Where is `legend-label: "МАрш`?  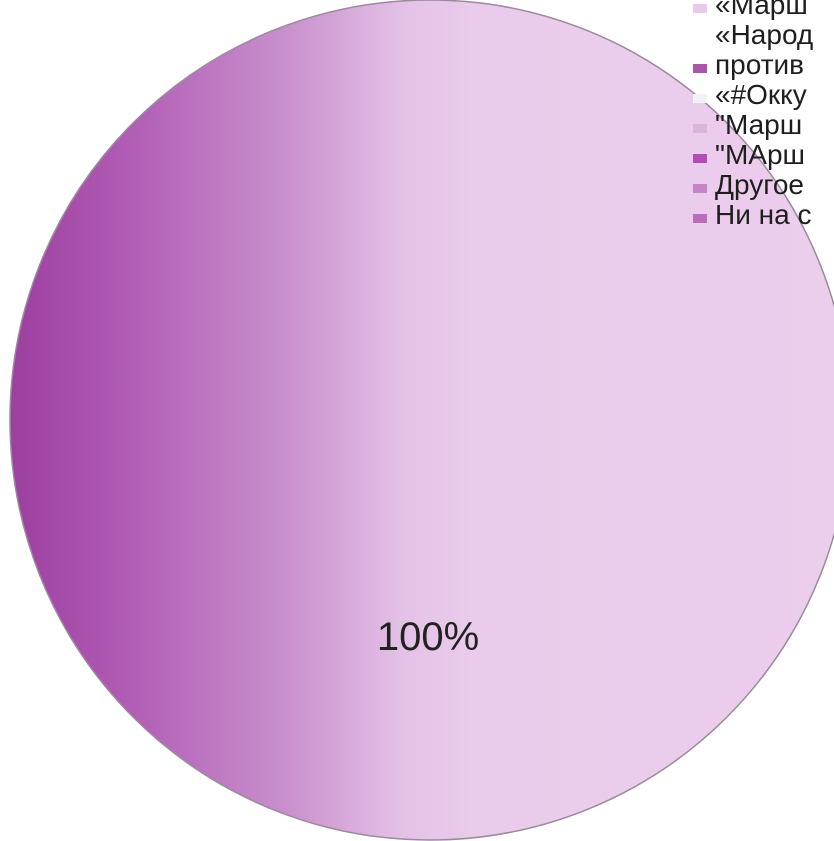 legend-label: "МАрш is located at coordinates (760, 154).